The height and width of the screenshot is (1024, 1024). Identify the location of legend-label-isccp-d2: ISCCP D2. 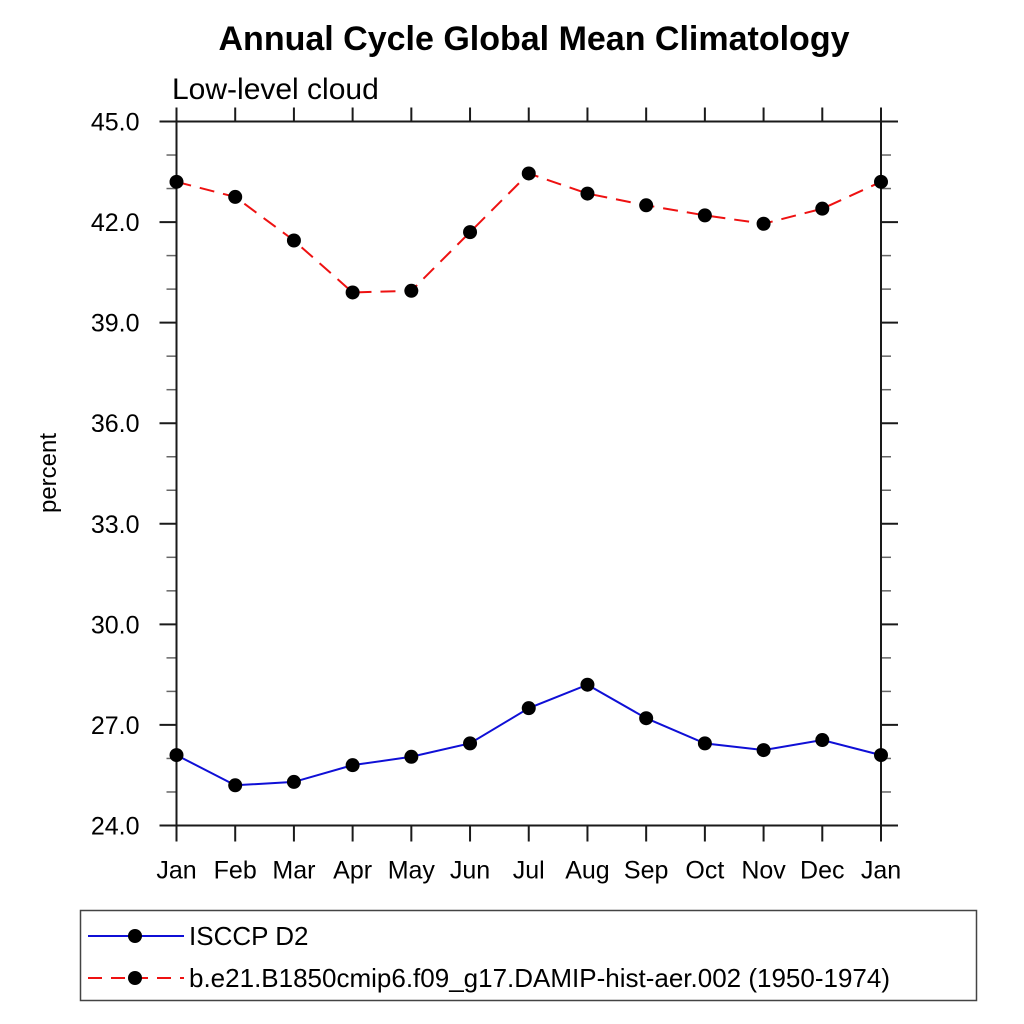
(248, 936).